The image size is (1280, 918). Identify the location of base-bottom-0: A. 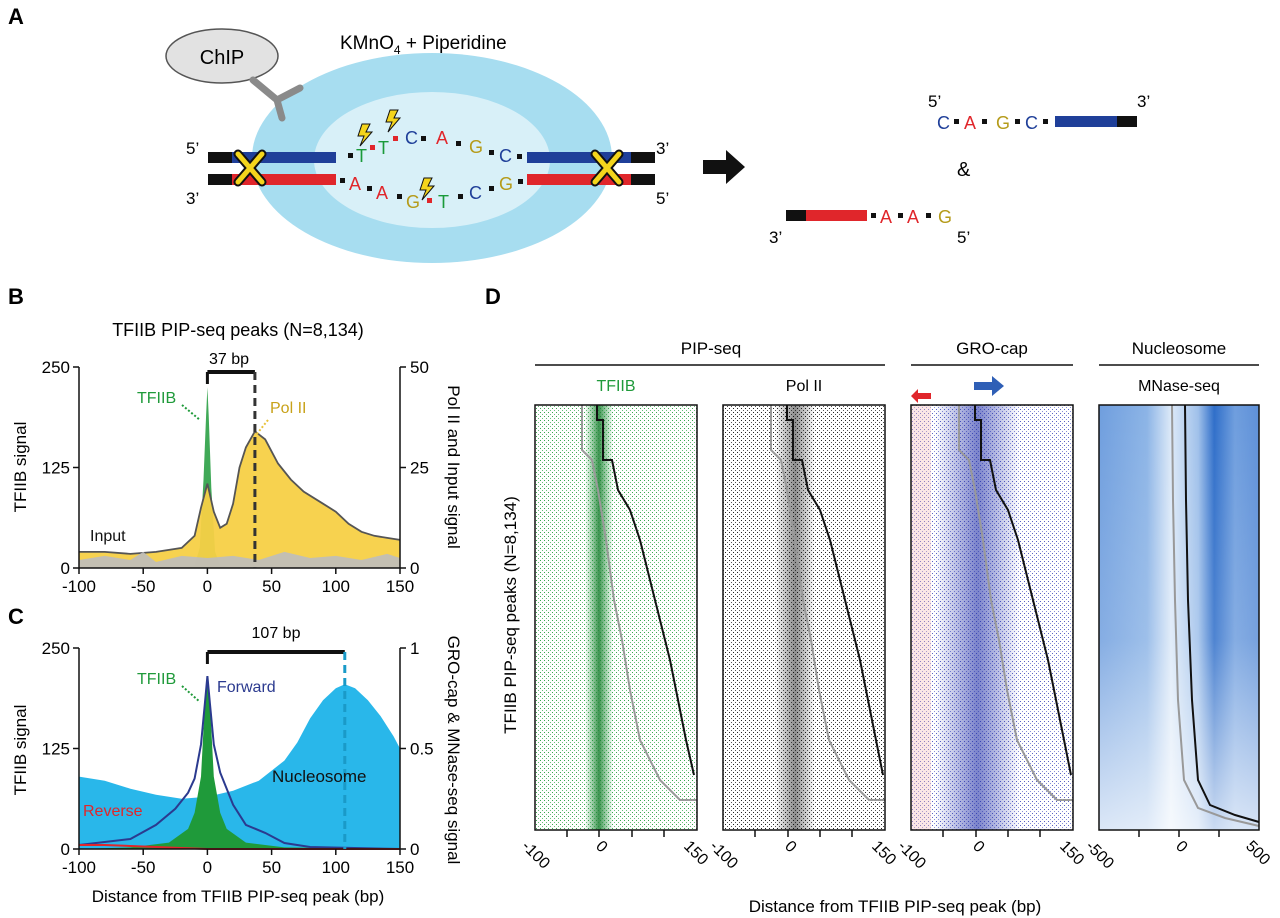
(355, 184).